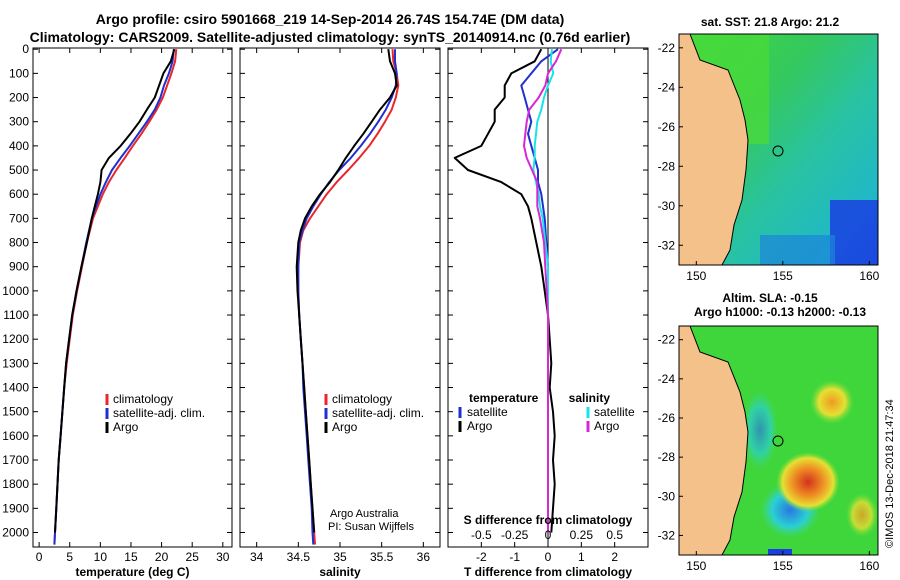 The image size is (900, 580). Describe the element at coordinates (778, 151) in the screenshot. I see `argo-position-marker` at that location.